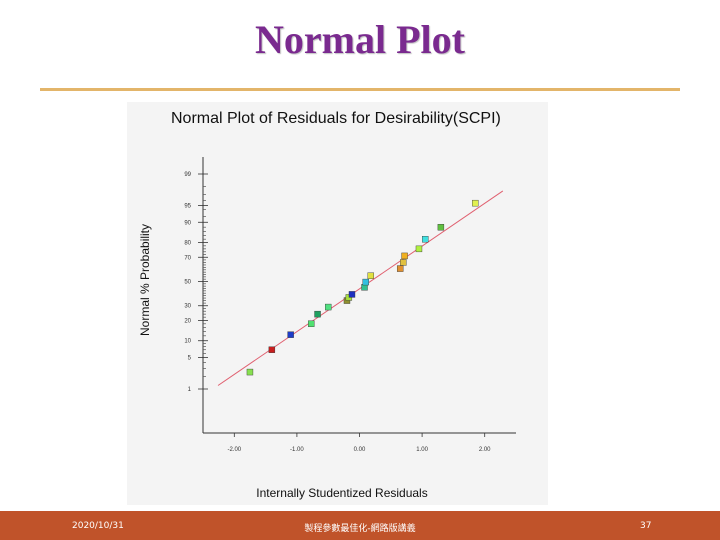 Image resolution: width=720 pixels, height=540 pixels. I want to click on y-tick-label: 90, so click(187, 223).